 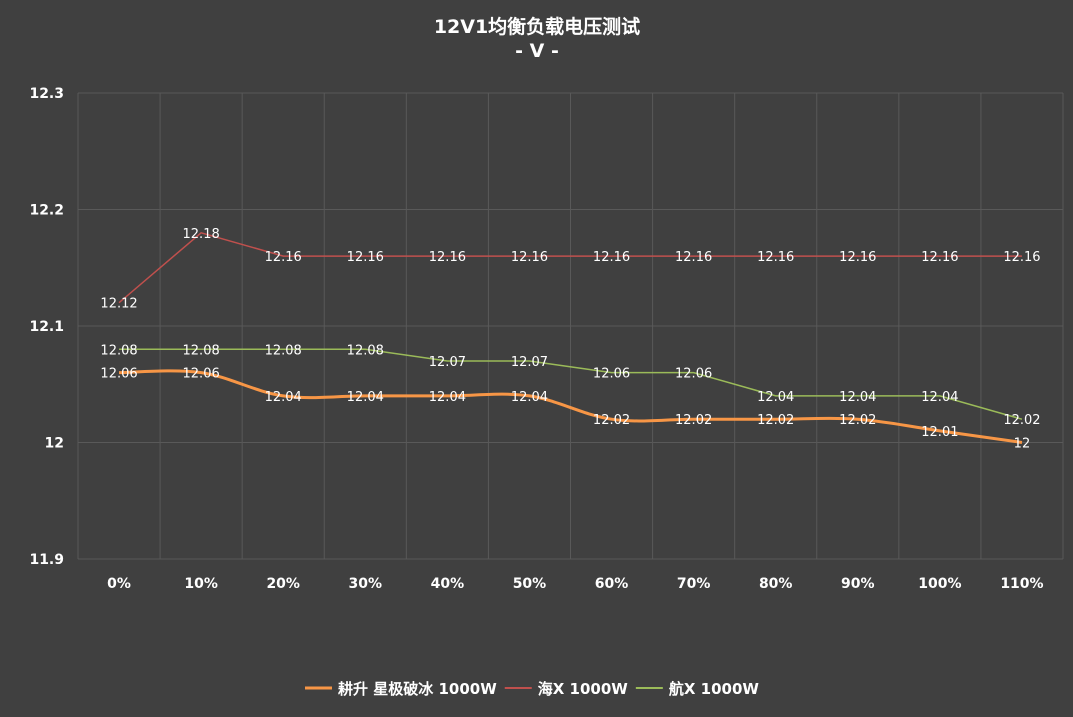 I want to click on x-tick-label: 110%, so click(x=1021, y=584).